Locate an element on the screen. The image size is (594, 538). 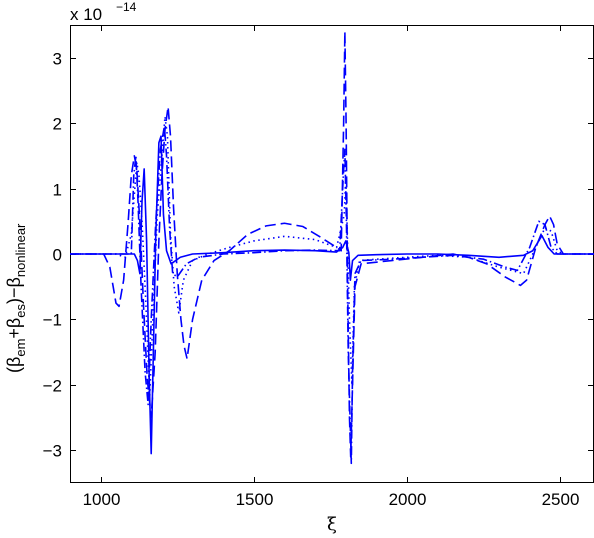
y-axis-label-sub-es: es is located at coordinates (20, 310).